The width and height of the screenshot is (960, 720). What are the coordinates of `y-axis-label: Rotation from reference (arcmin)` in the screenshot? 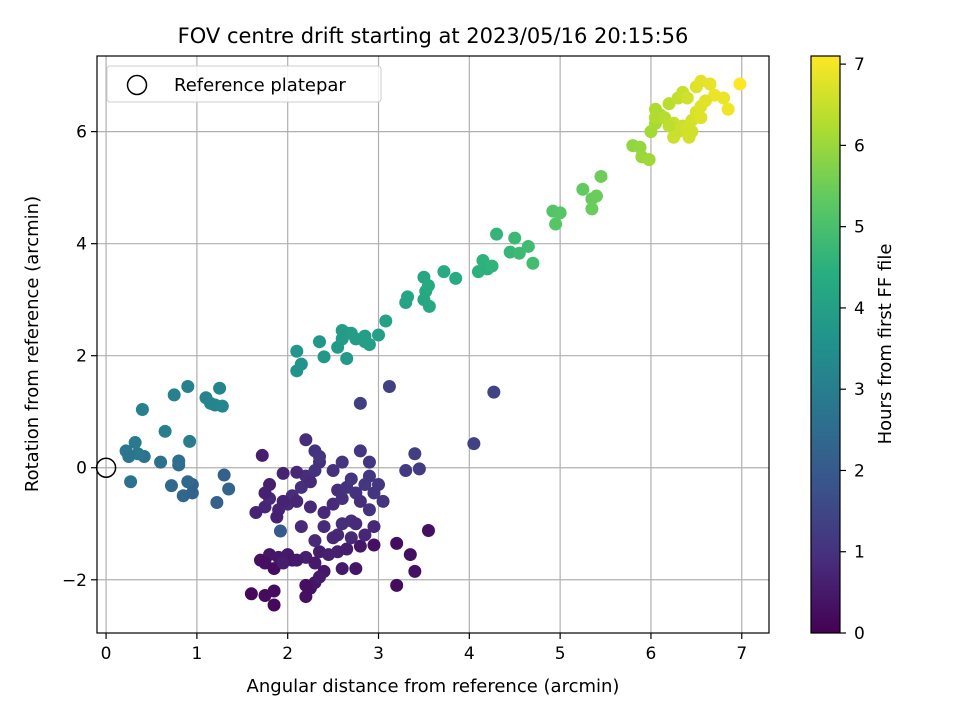 It's located at (32, 344).